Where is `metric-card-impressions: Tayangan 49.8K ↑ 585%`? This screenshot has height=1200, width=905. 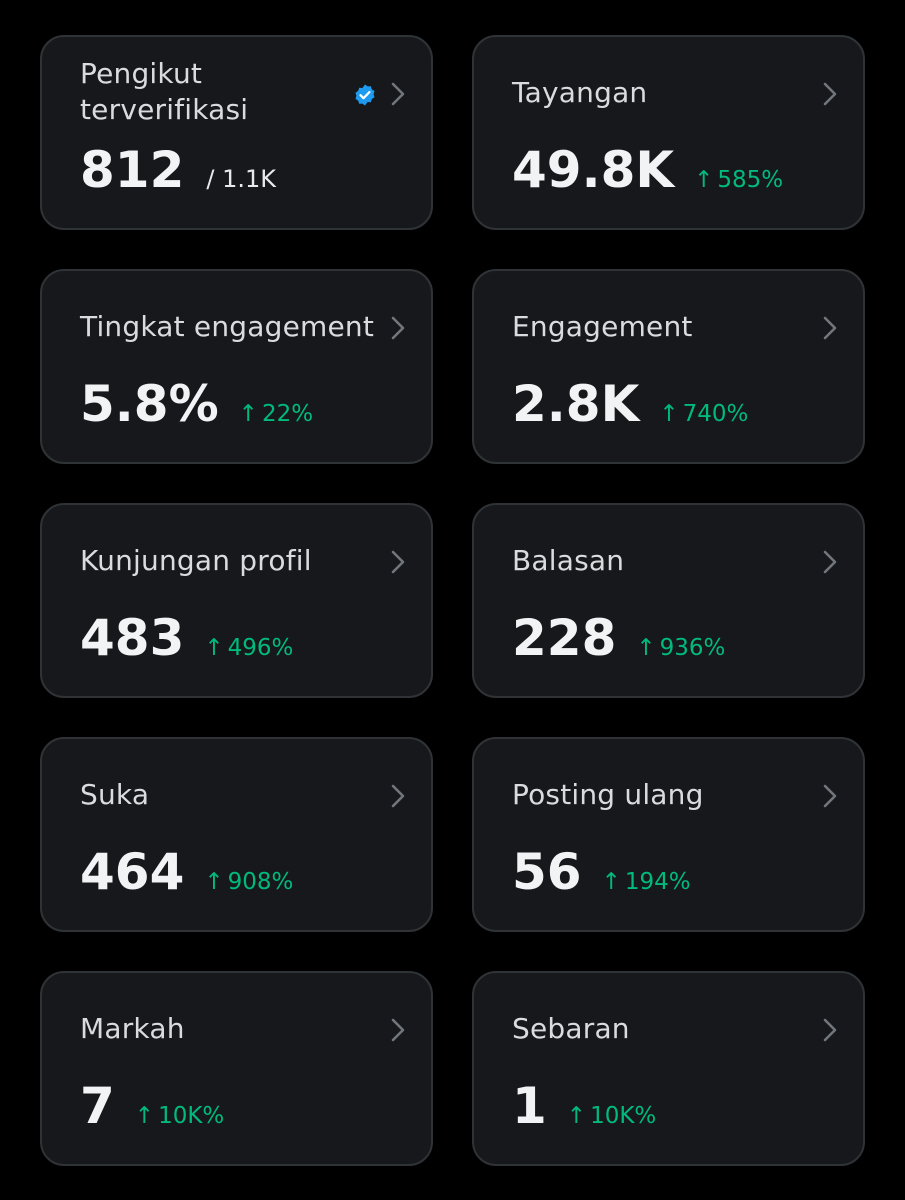
metric-card-impressions: Tayangan 49.8K ↑ 585% is located at coordinates (668, 132).